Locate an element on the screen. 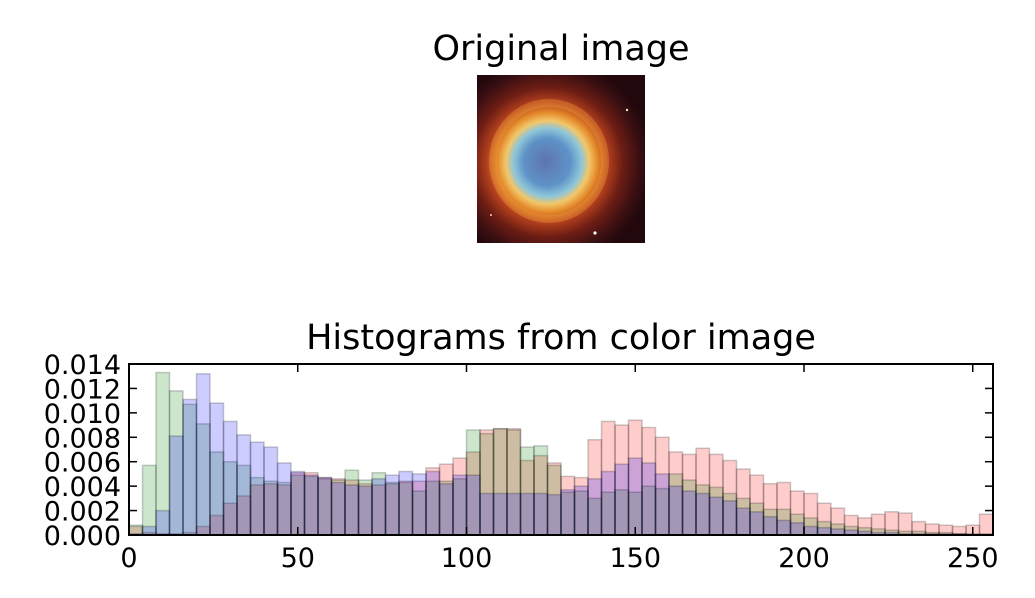 The image size is (1035, 598). y-tick-label: 0.002 is located at coordinates (82, 512).